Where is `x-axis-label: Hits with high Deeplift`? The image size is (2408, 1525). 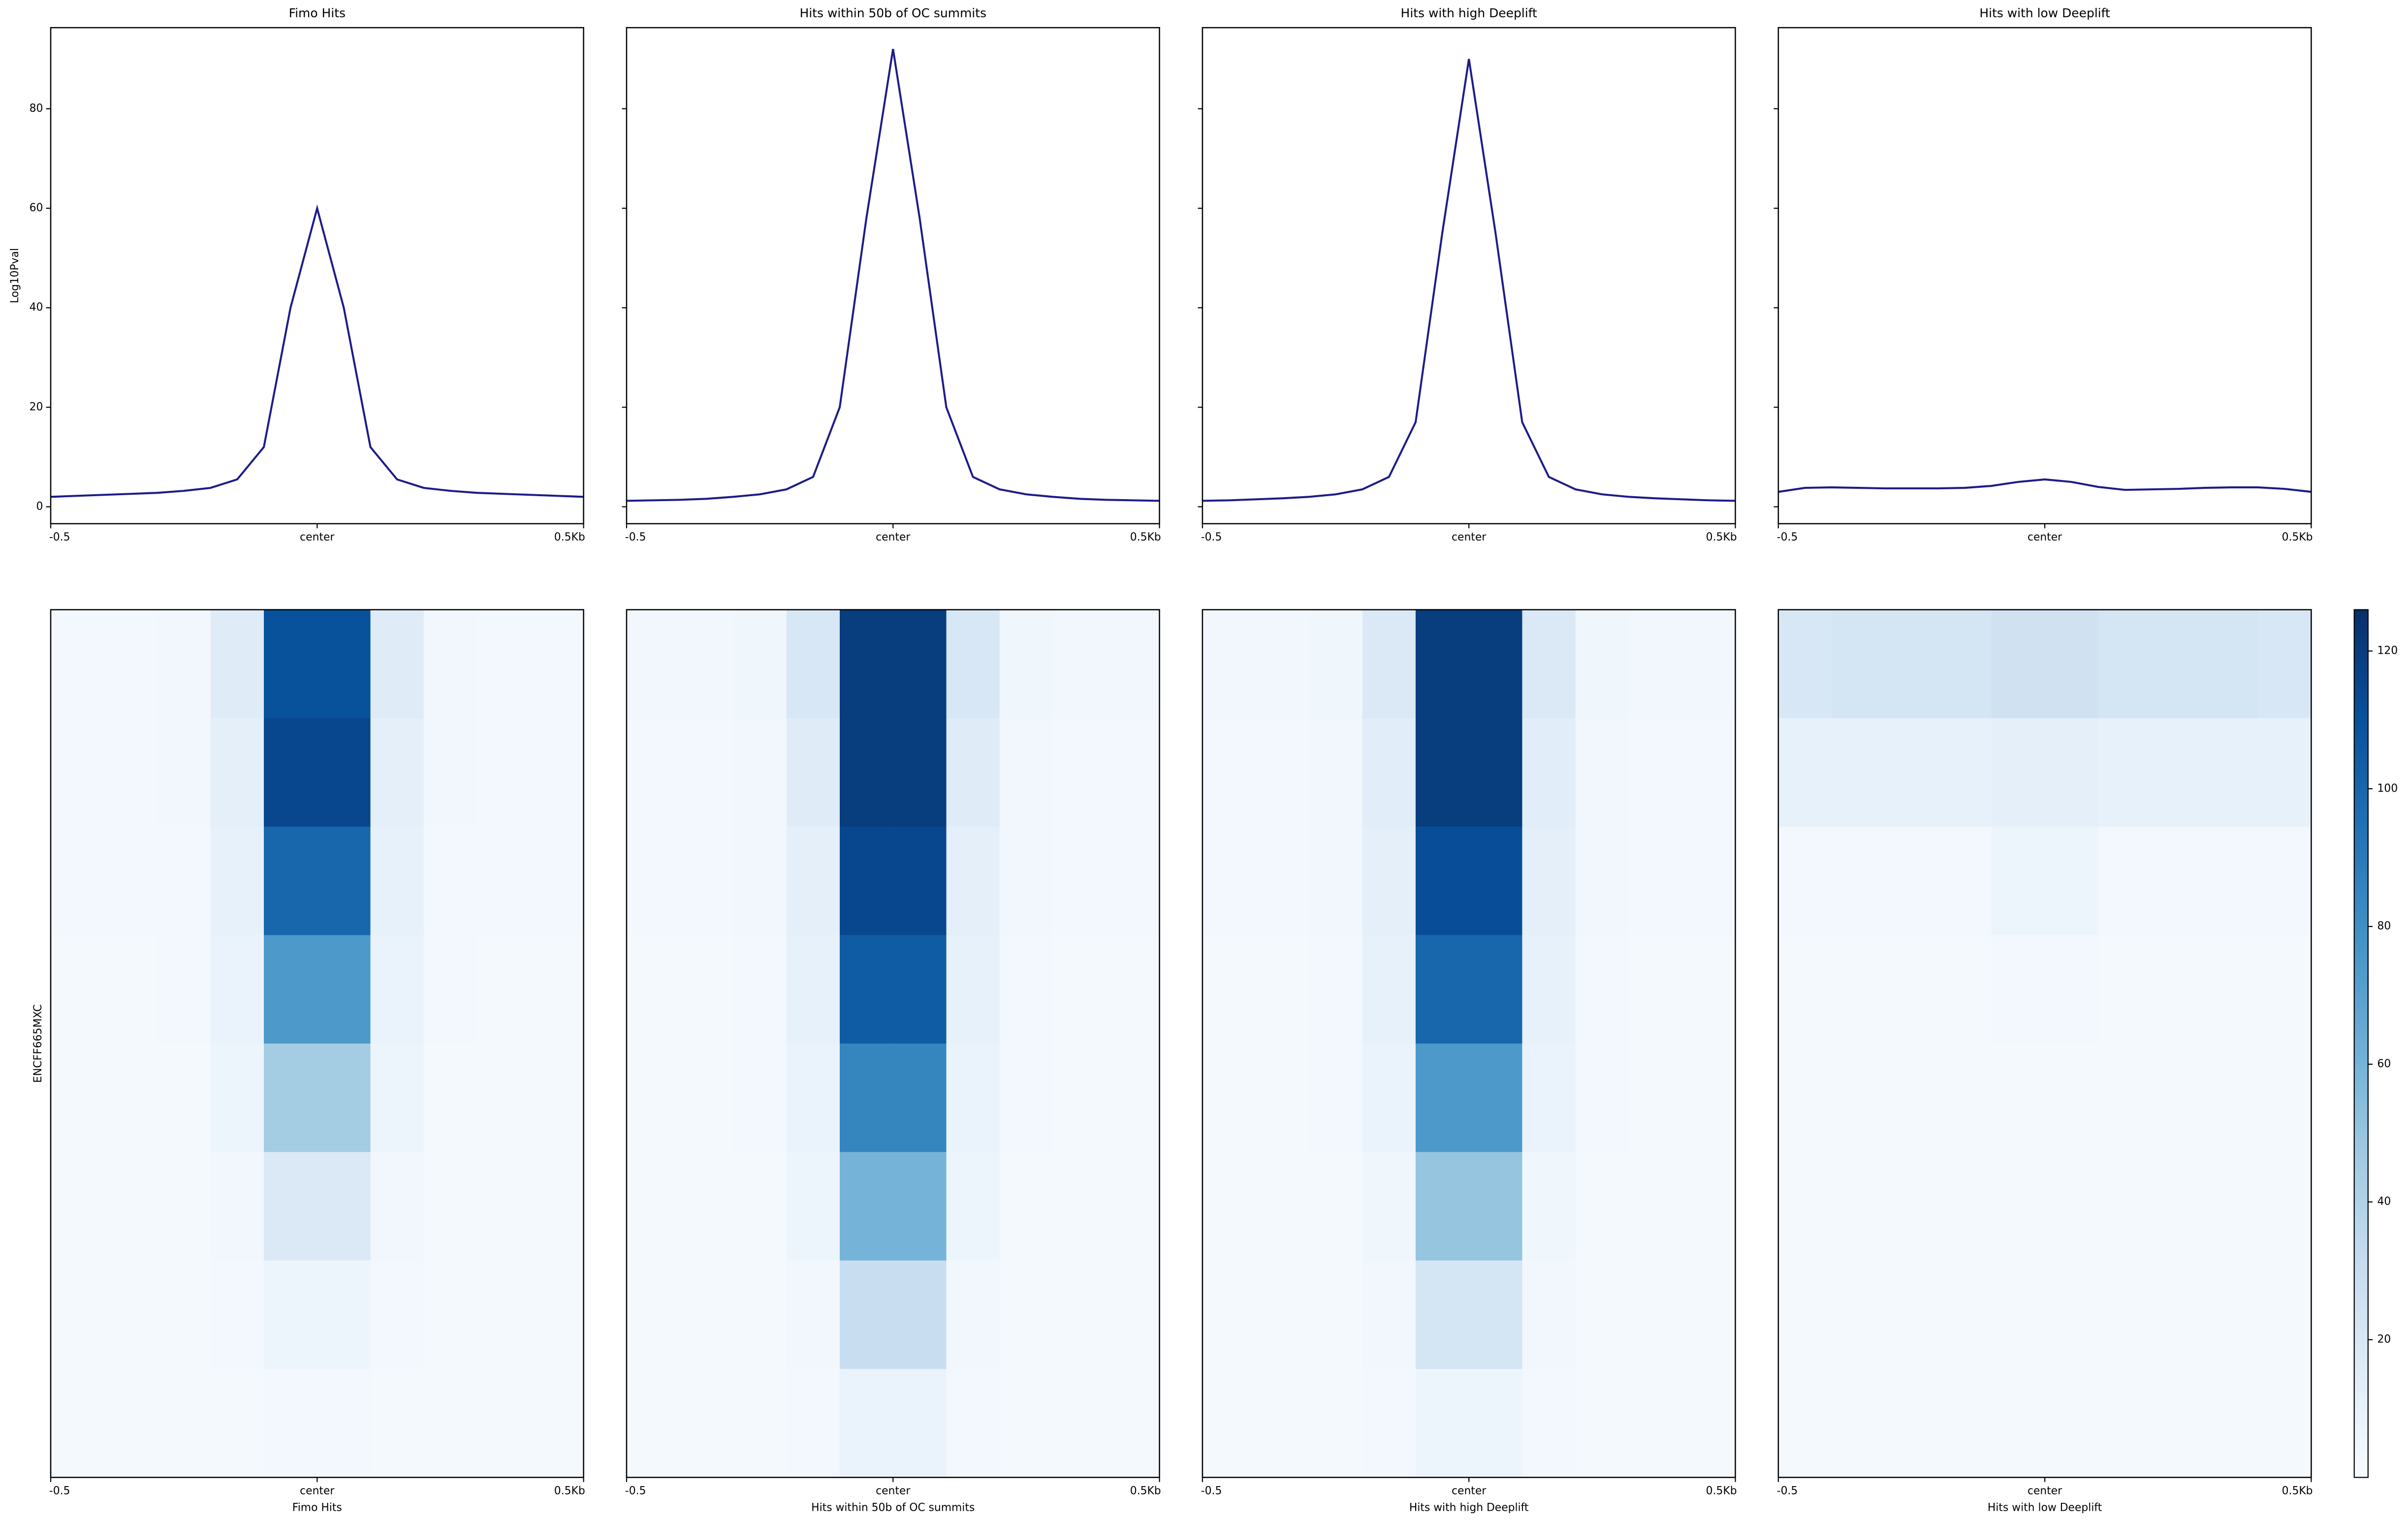
x-axis-label: Hits with high Deeplift is located at coordinates (1469, 1508).